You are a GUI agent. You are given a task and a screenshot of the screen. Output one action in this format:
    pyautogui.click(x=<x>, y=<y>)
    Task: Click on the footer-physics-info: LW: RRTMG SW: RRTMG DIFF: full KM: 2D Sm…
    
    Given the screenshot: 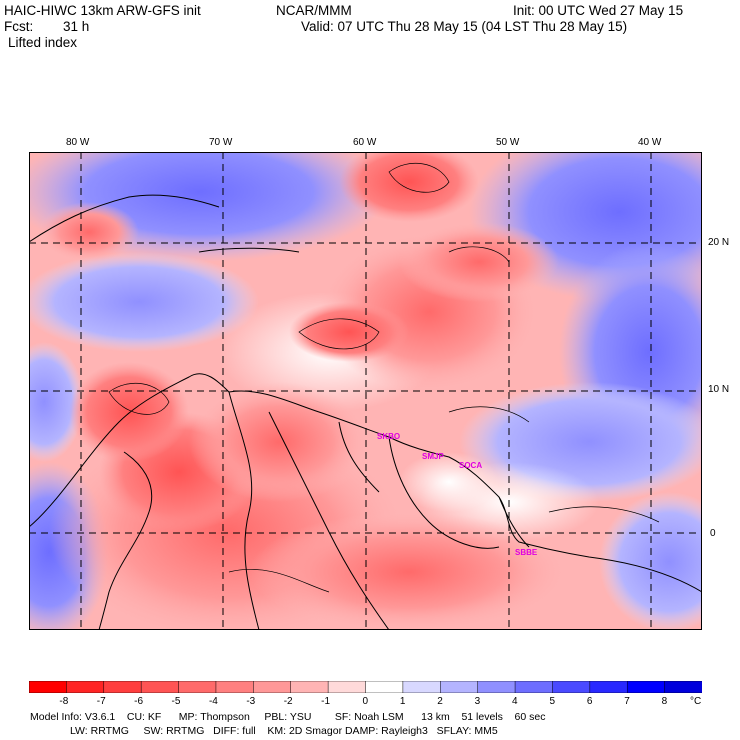 What is the action you would take?
    pyautogui.click(x=284, y=731)
    